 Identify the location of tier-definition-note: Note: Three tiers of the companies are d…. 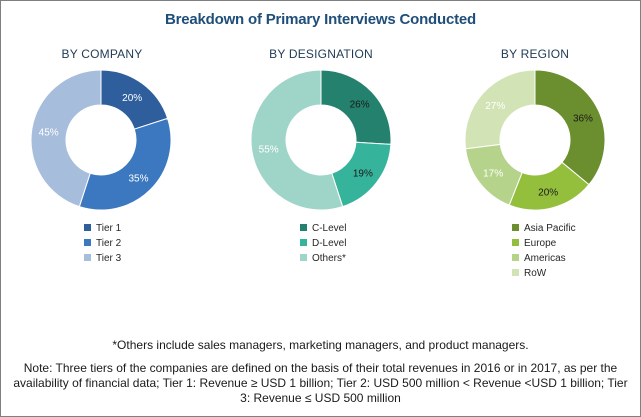
(320, 383).